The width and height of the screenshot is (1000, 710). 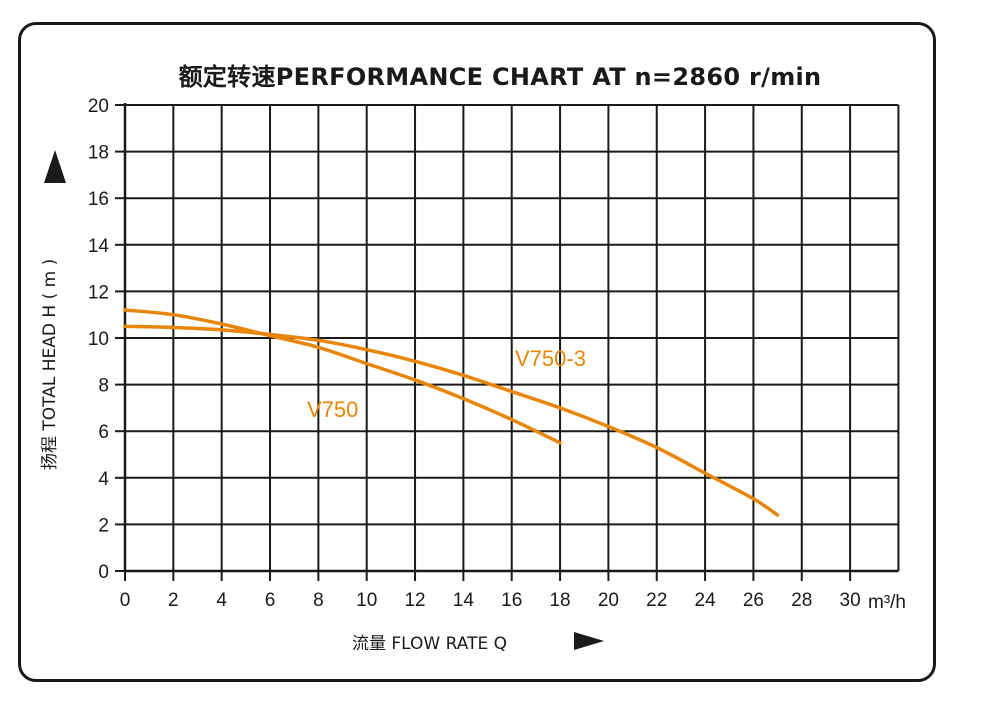 What do you see at coordinates (103, 572) in the screenshot?
I see `y-tick-label: 0` at bounding box center [103, 572].